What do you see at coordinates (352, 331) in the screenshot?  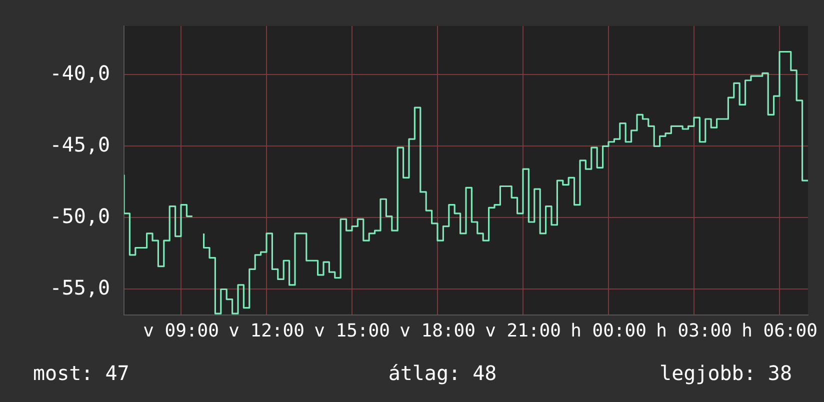 I see `x-tick-label: v 15:00` at bounding box center [352, 331].